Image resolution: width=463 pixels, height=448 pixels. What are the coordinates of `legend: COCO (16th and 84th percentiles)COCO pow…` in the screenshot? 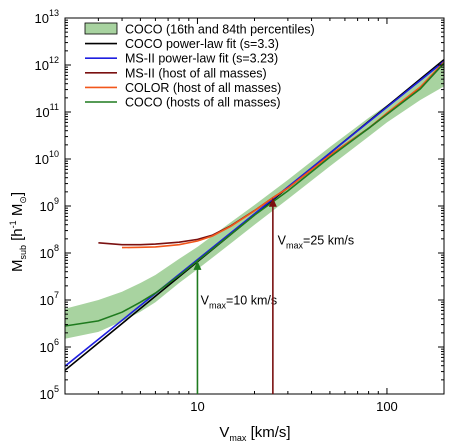 It's located at (199, 66).